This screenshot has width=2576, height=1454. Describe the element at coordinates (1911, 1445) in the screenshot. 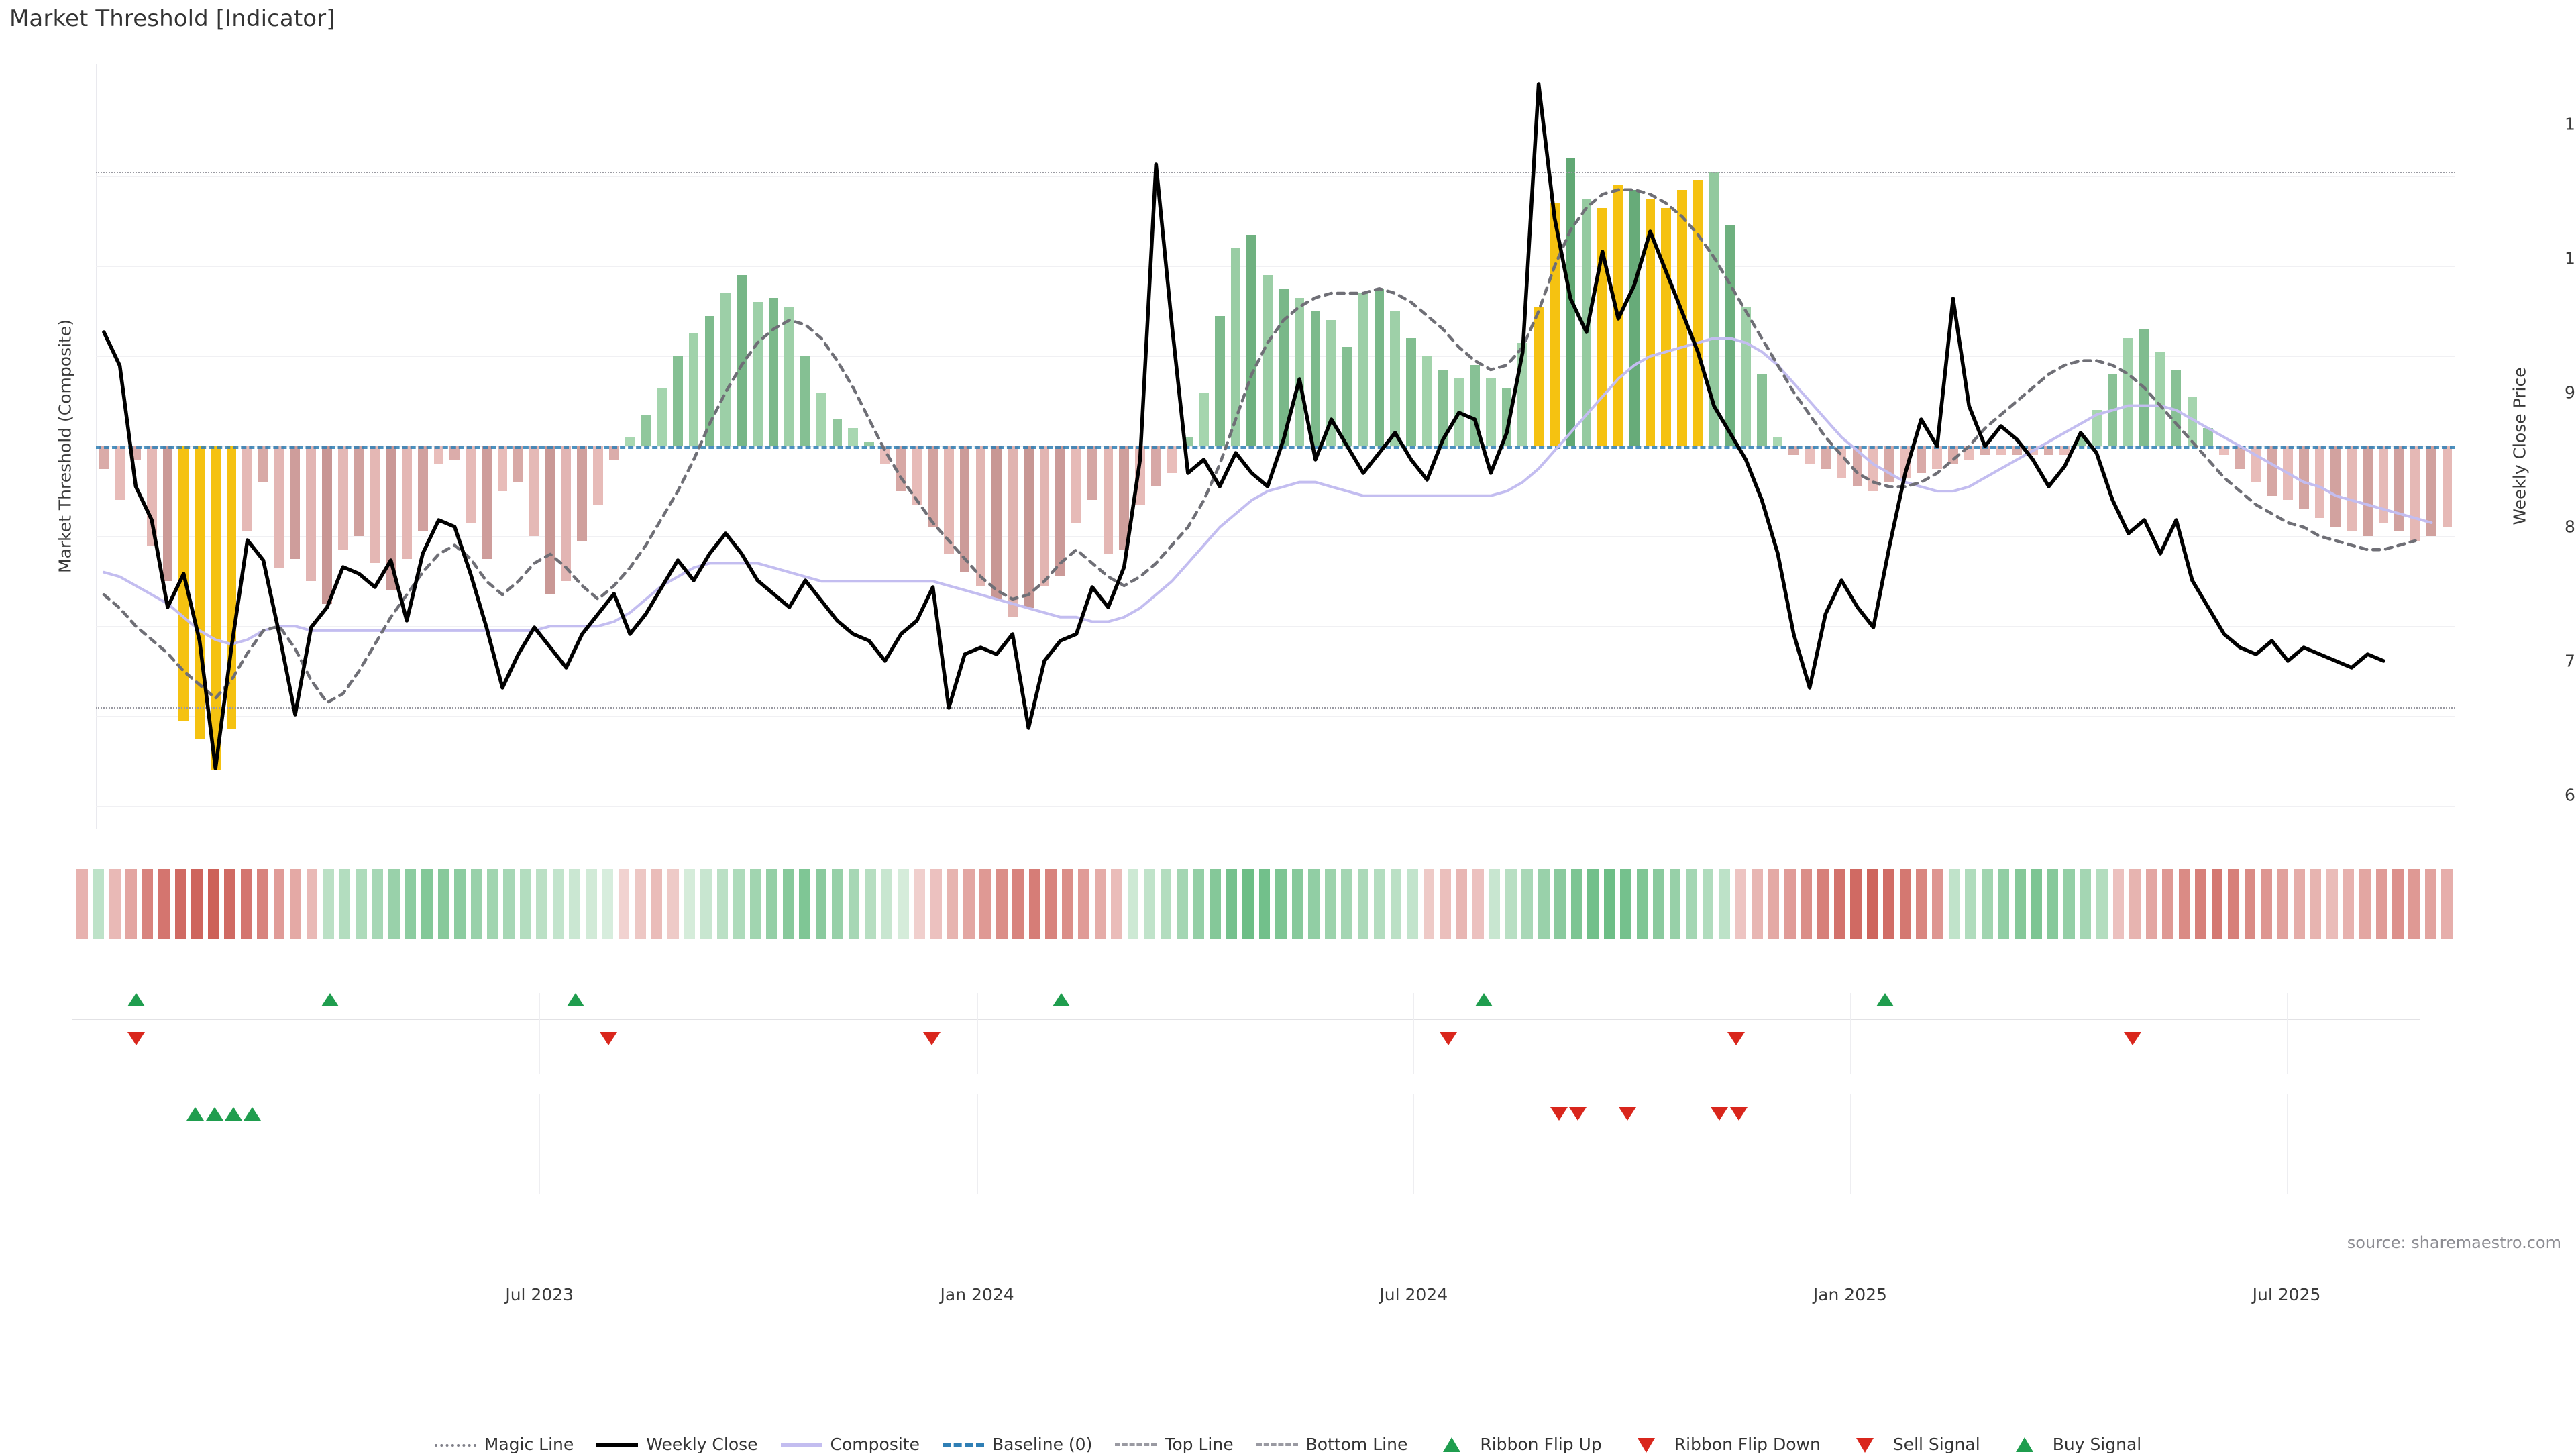

I see `legend-item: Sell Signal` at that location.